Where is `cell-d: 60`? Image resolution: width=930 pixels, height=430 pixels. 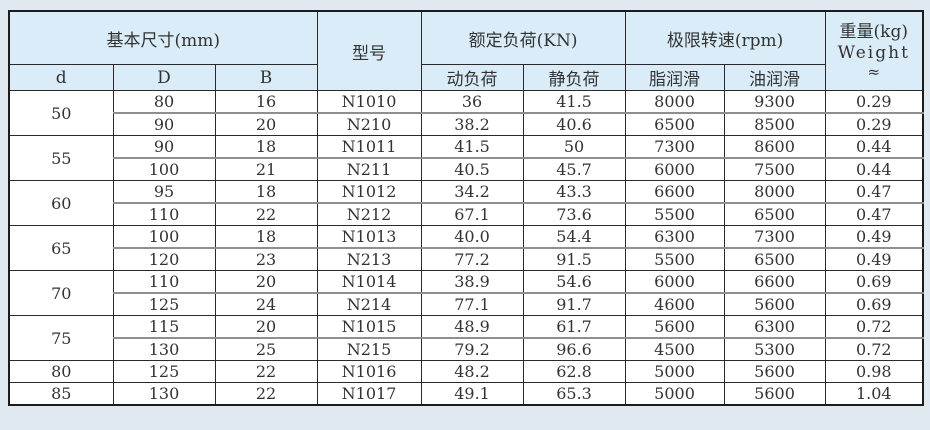
cell-d: 60 is located at coordinates (61, 203).